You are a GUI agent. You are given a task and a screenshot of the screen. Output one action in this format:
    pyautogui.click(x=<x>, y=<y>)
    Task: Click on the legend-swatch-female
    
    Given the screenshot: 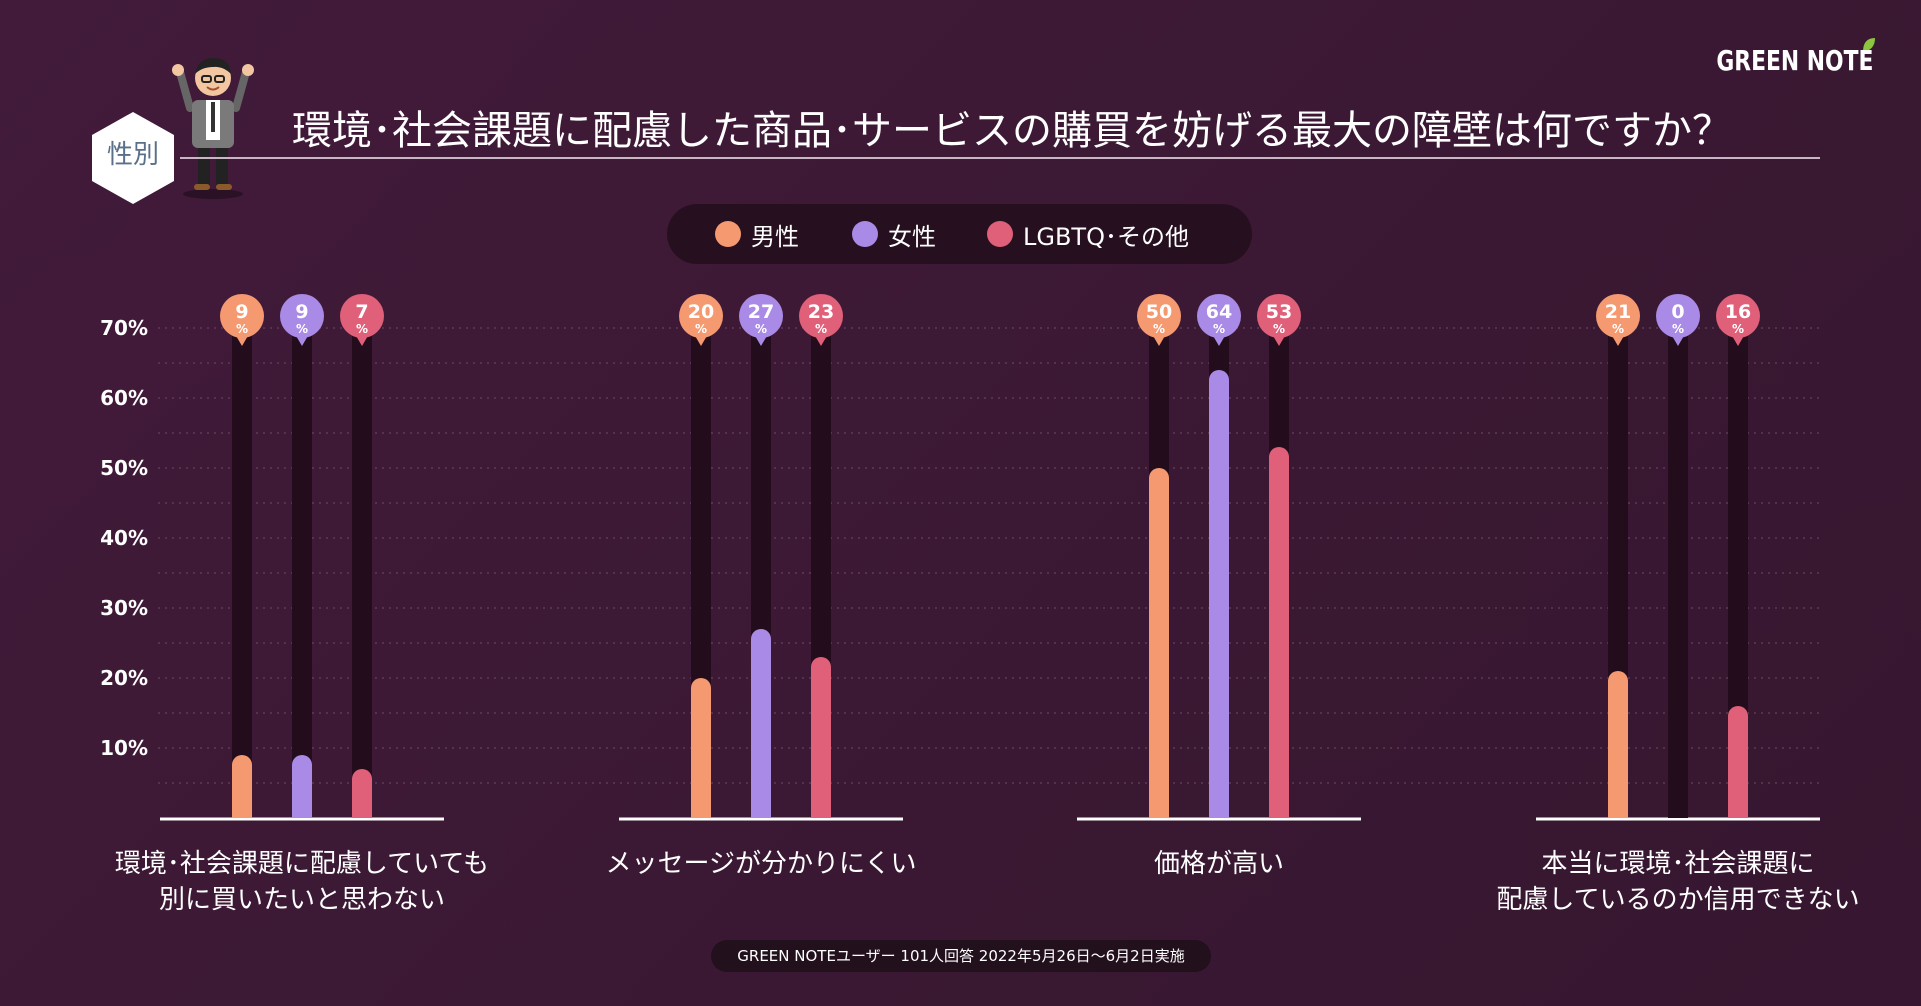 What is the action you would take?
    pyautogui.click(x=865, y=234)
    